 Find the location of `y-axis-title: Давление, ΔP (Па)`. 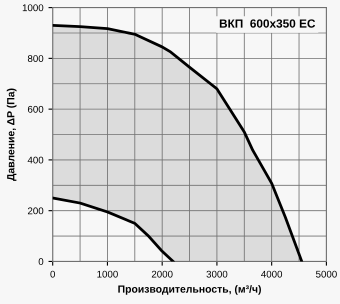

y-axis-title: Давление, ΔP (Па) is located at coordinates (11, 134).